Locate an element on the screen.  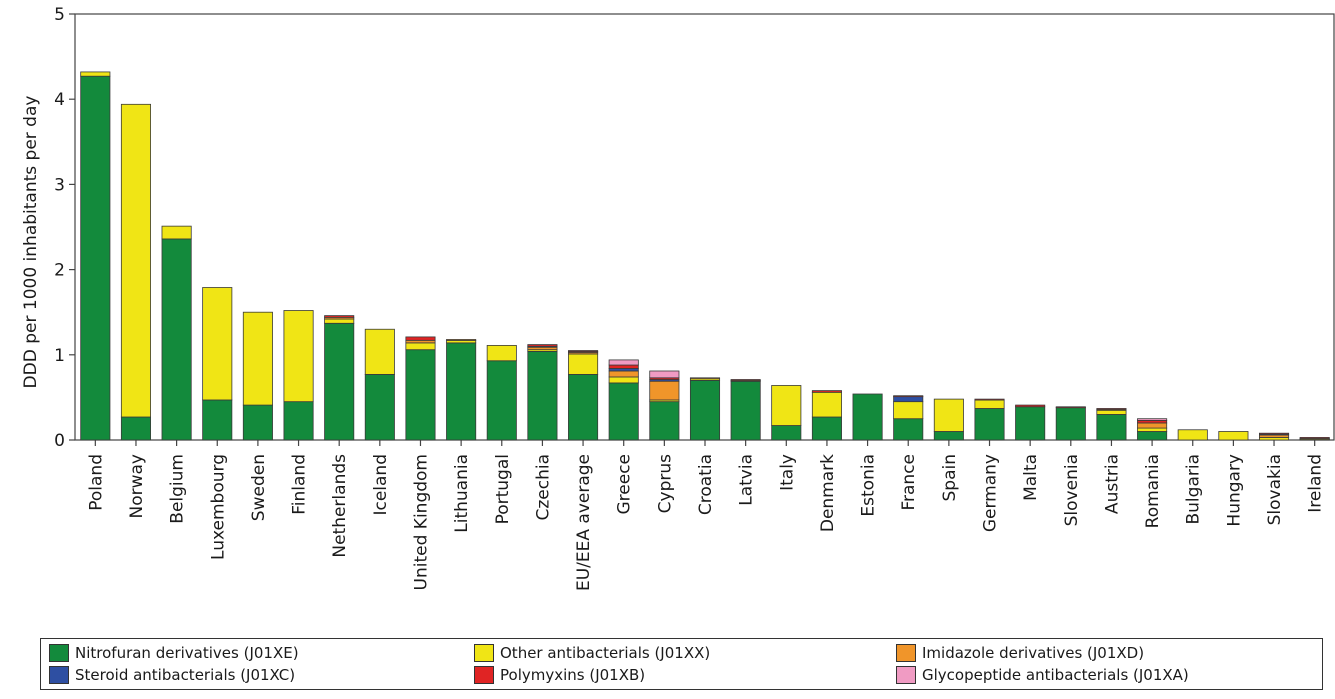
legend-item: Nitrofuran derivatives (J01XE) is located at coordinates (174, 653).